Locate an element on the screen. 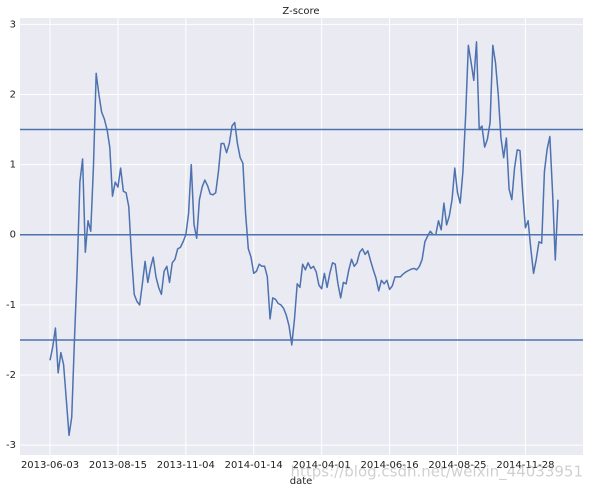  x-tick-label: 2013-06-03 is located at coordinates (50, 465).